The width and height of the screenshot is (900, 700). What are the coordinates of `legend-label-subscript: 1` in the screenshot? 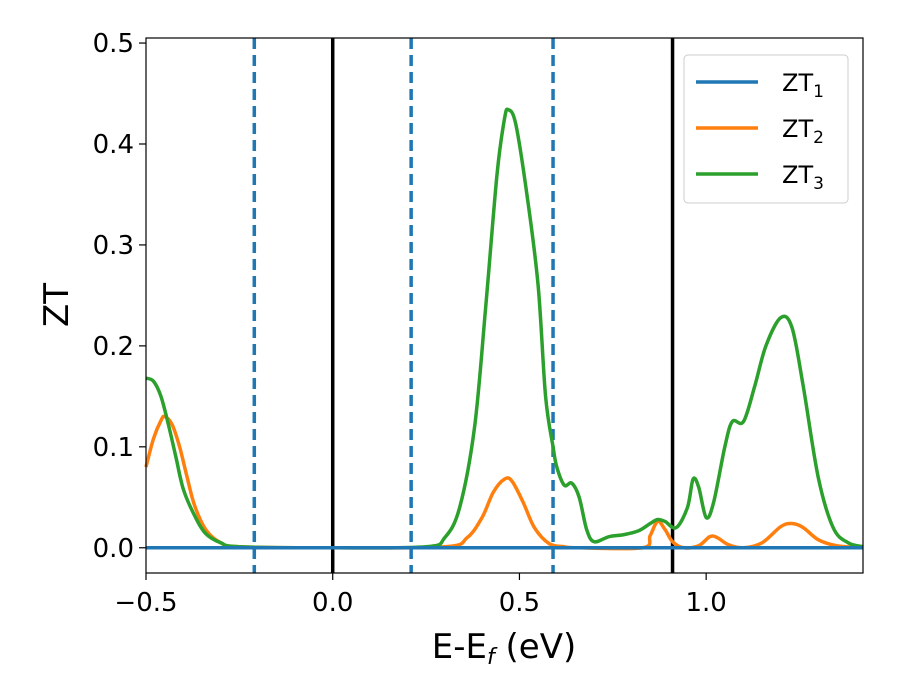 It's located at (818, 92).